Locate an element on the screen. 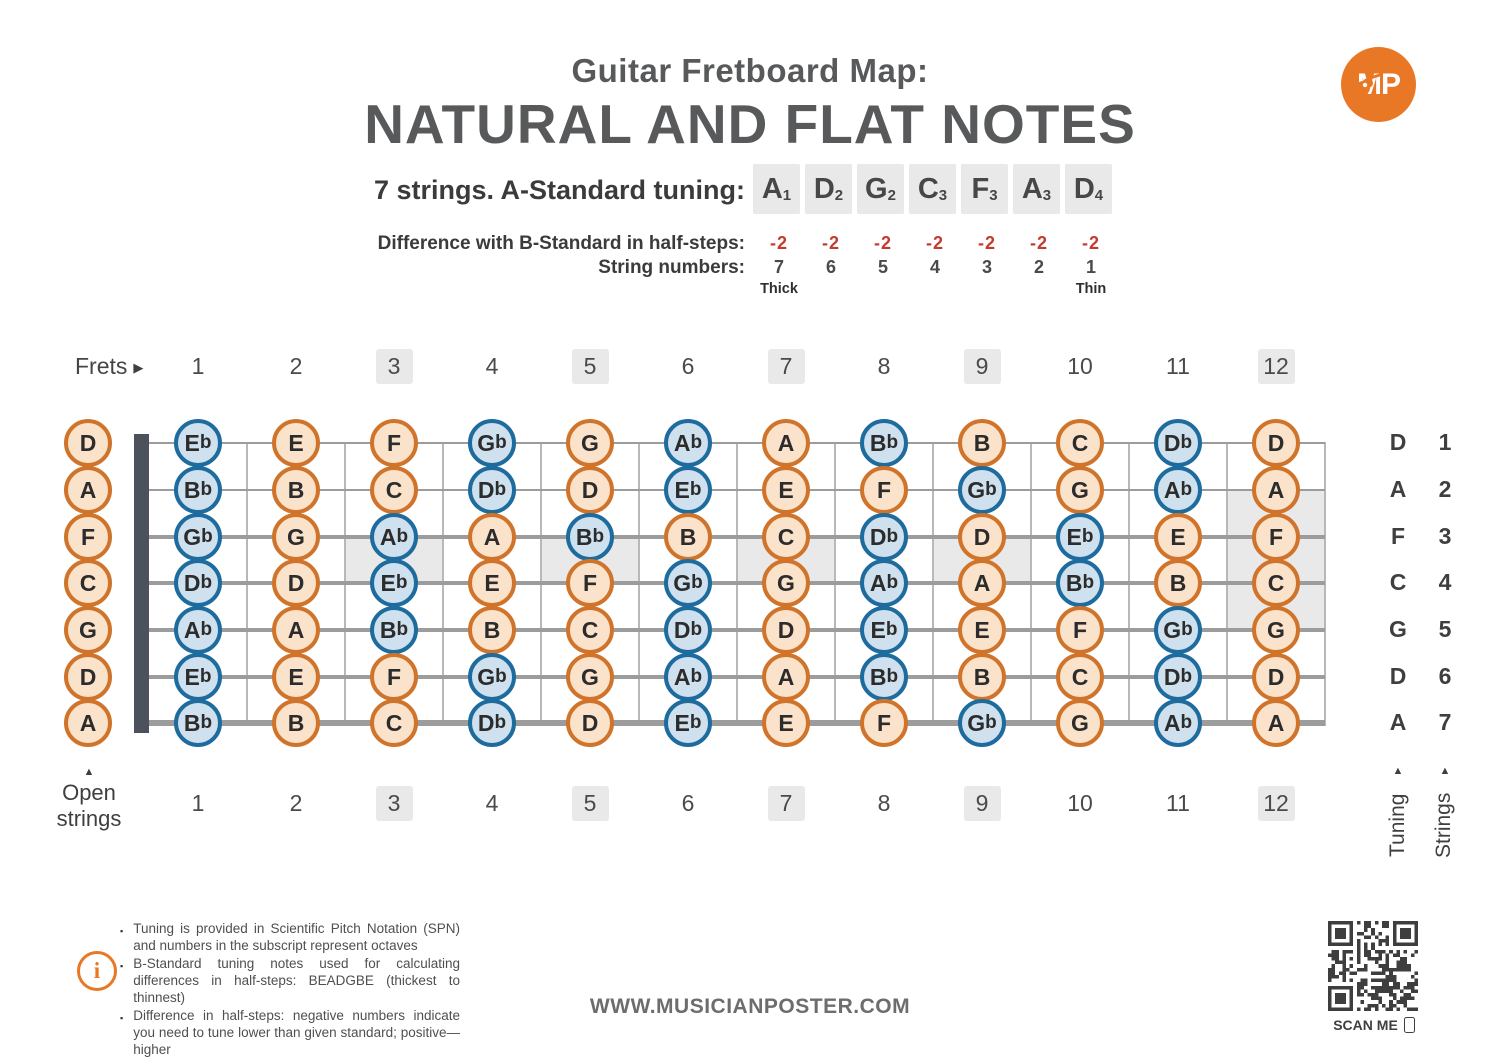 Image resolution: width=1500 pixels, height=1061 pixels. fret-number: 10 is located at coordinates (1080, 366).